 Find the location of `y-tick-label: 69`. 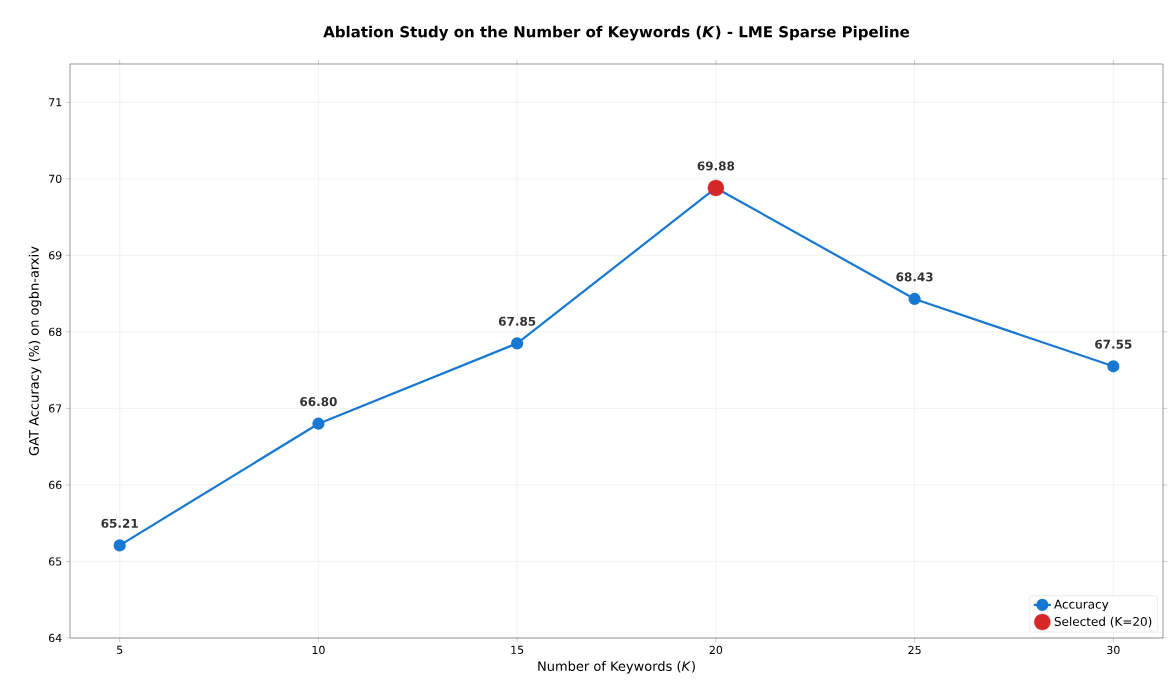

y-tick-label: 69 is located at coordinates (55, 255).